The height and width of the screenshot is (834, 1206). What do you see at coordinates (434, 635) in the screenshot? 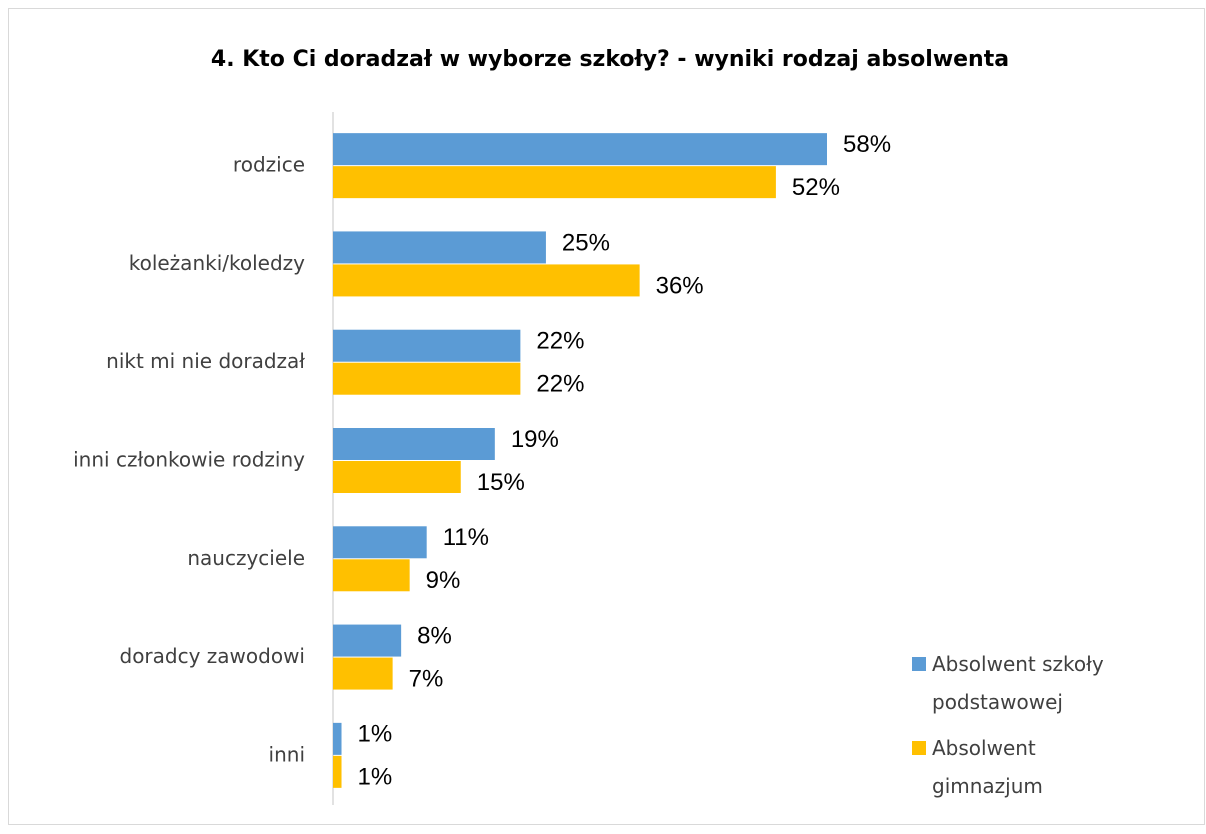
I see `data-label: 8%` at bounding box center [434, 635].